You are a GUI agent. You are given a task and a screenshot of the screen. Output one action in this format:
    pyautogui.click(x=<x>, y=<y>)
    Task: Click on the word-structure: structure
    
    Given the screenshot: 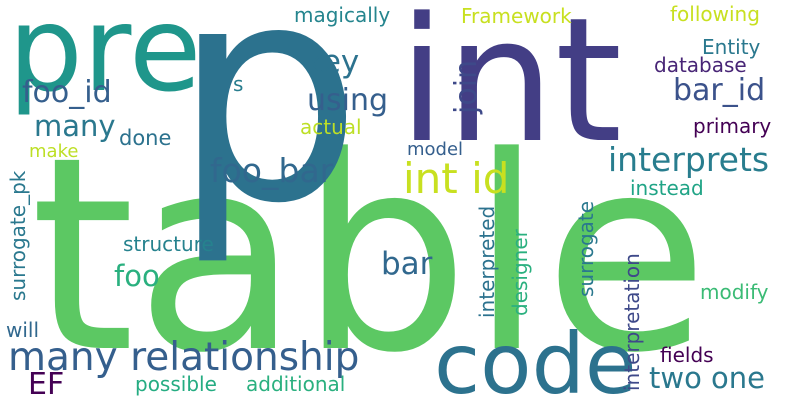 What is the action you would take?
    pyautogui.click(x=168, y=244)
    